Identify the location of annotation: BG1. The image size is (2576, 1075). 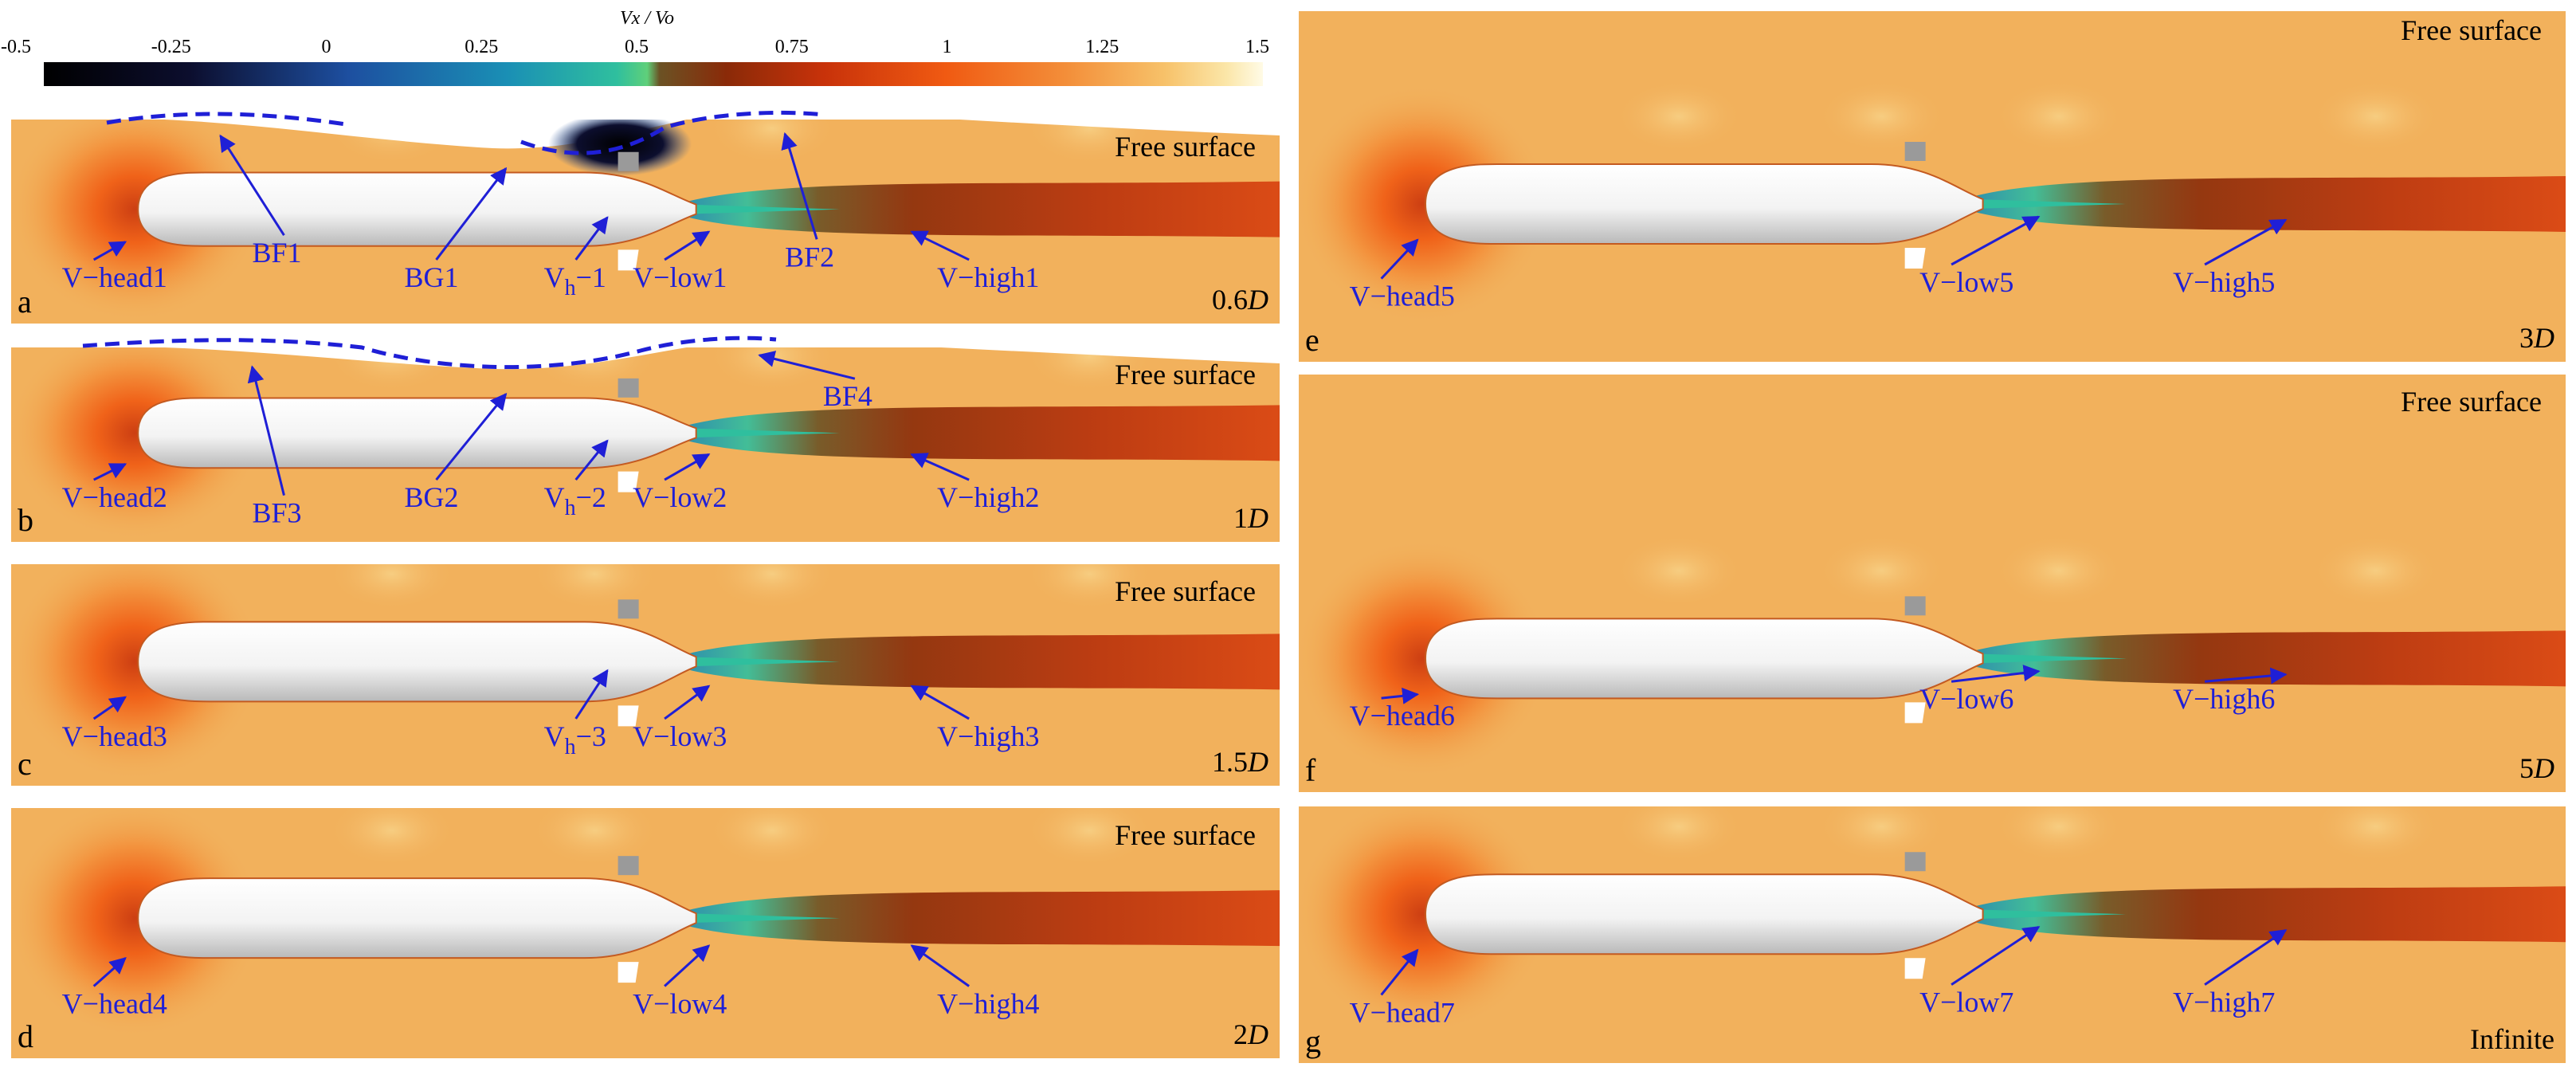
(456, 230).